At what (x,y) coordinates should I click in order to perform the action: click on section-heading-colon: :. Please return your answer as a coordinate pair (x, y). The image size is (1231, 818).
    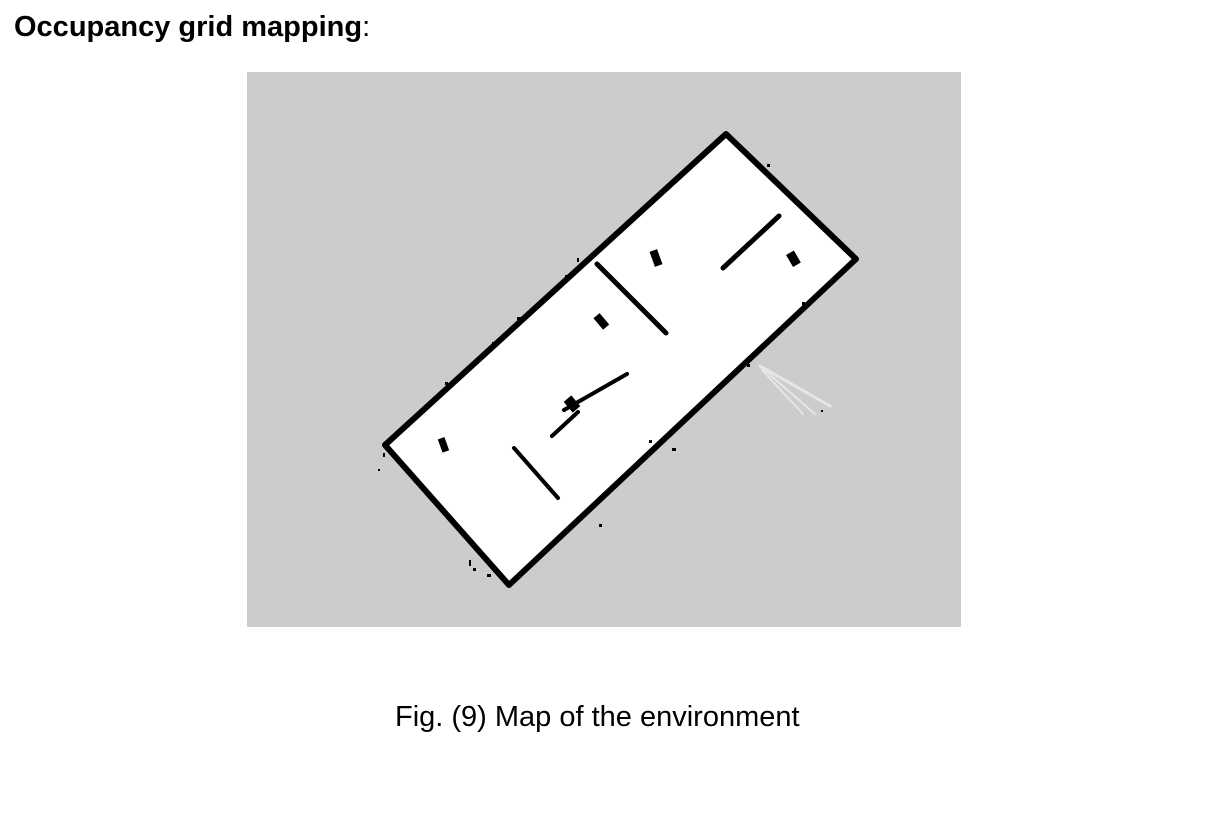
    Looking at the image, I should click on (366, 27).